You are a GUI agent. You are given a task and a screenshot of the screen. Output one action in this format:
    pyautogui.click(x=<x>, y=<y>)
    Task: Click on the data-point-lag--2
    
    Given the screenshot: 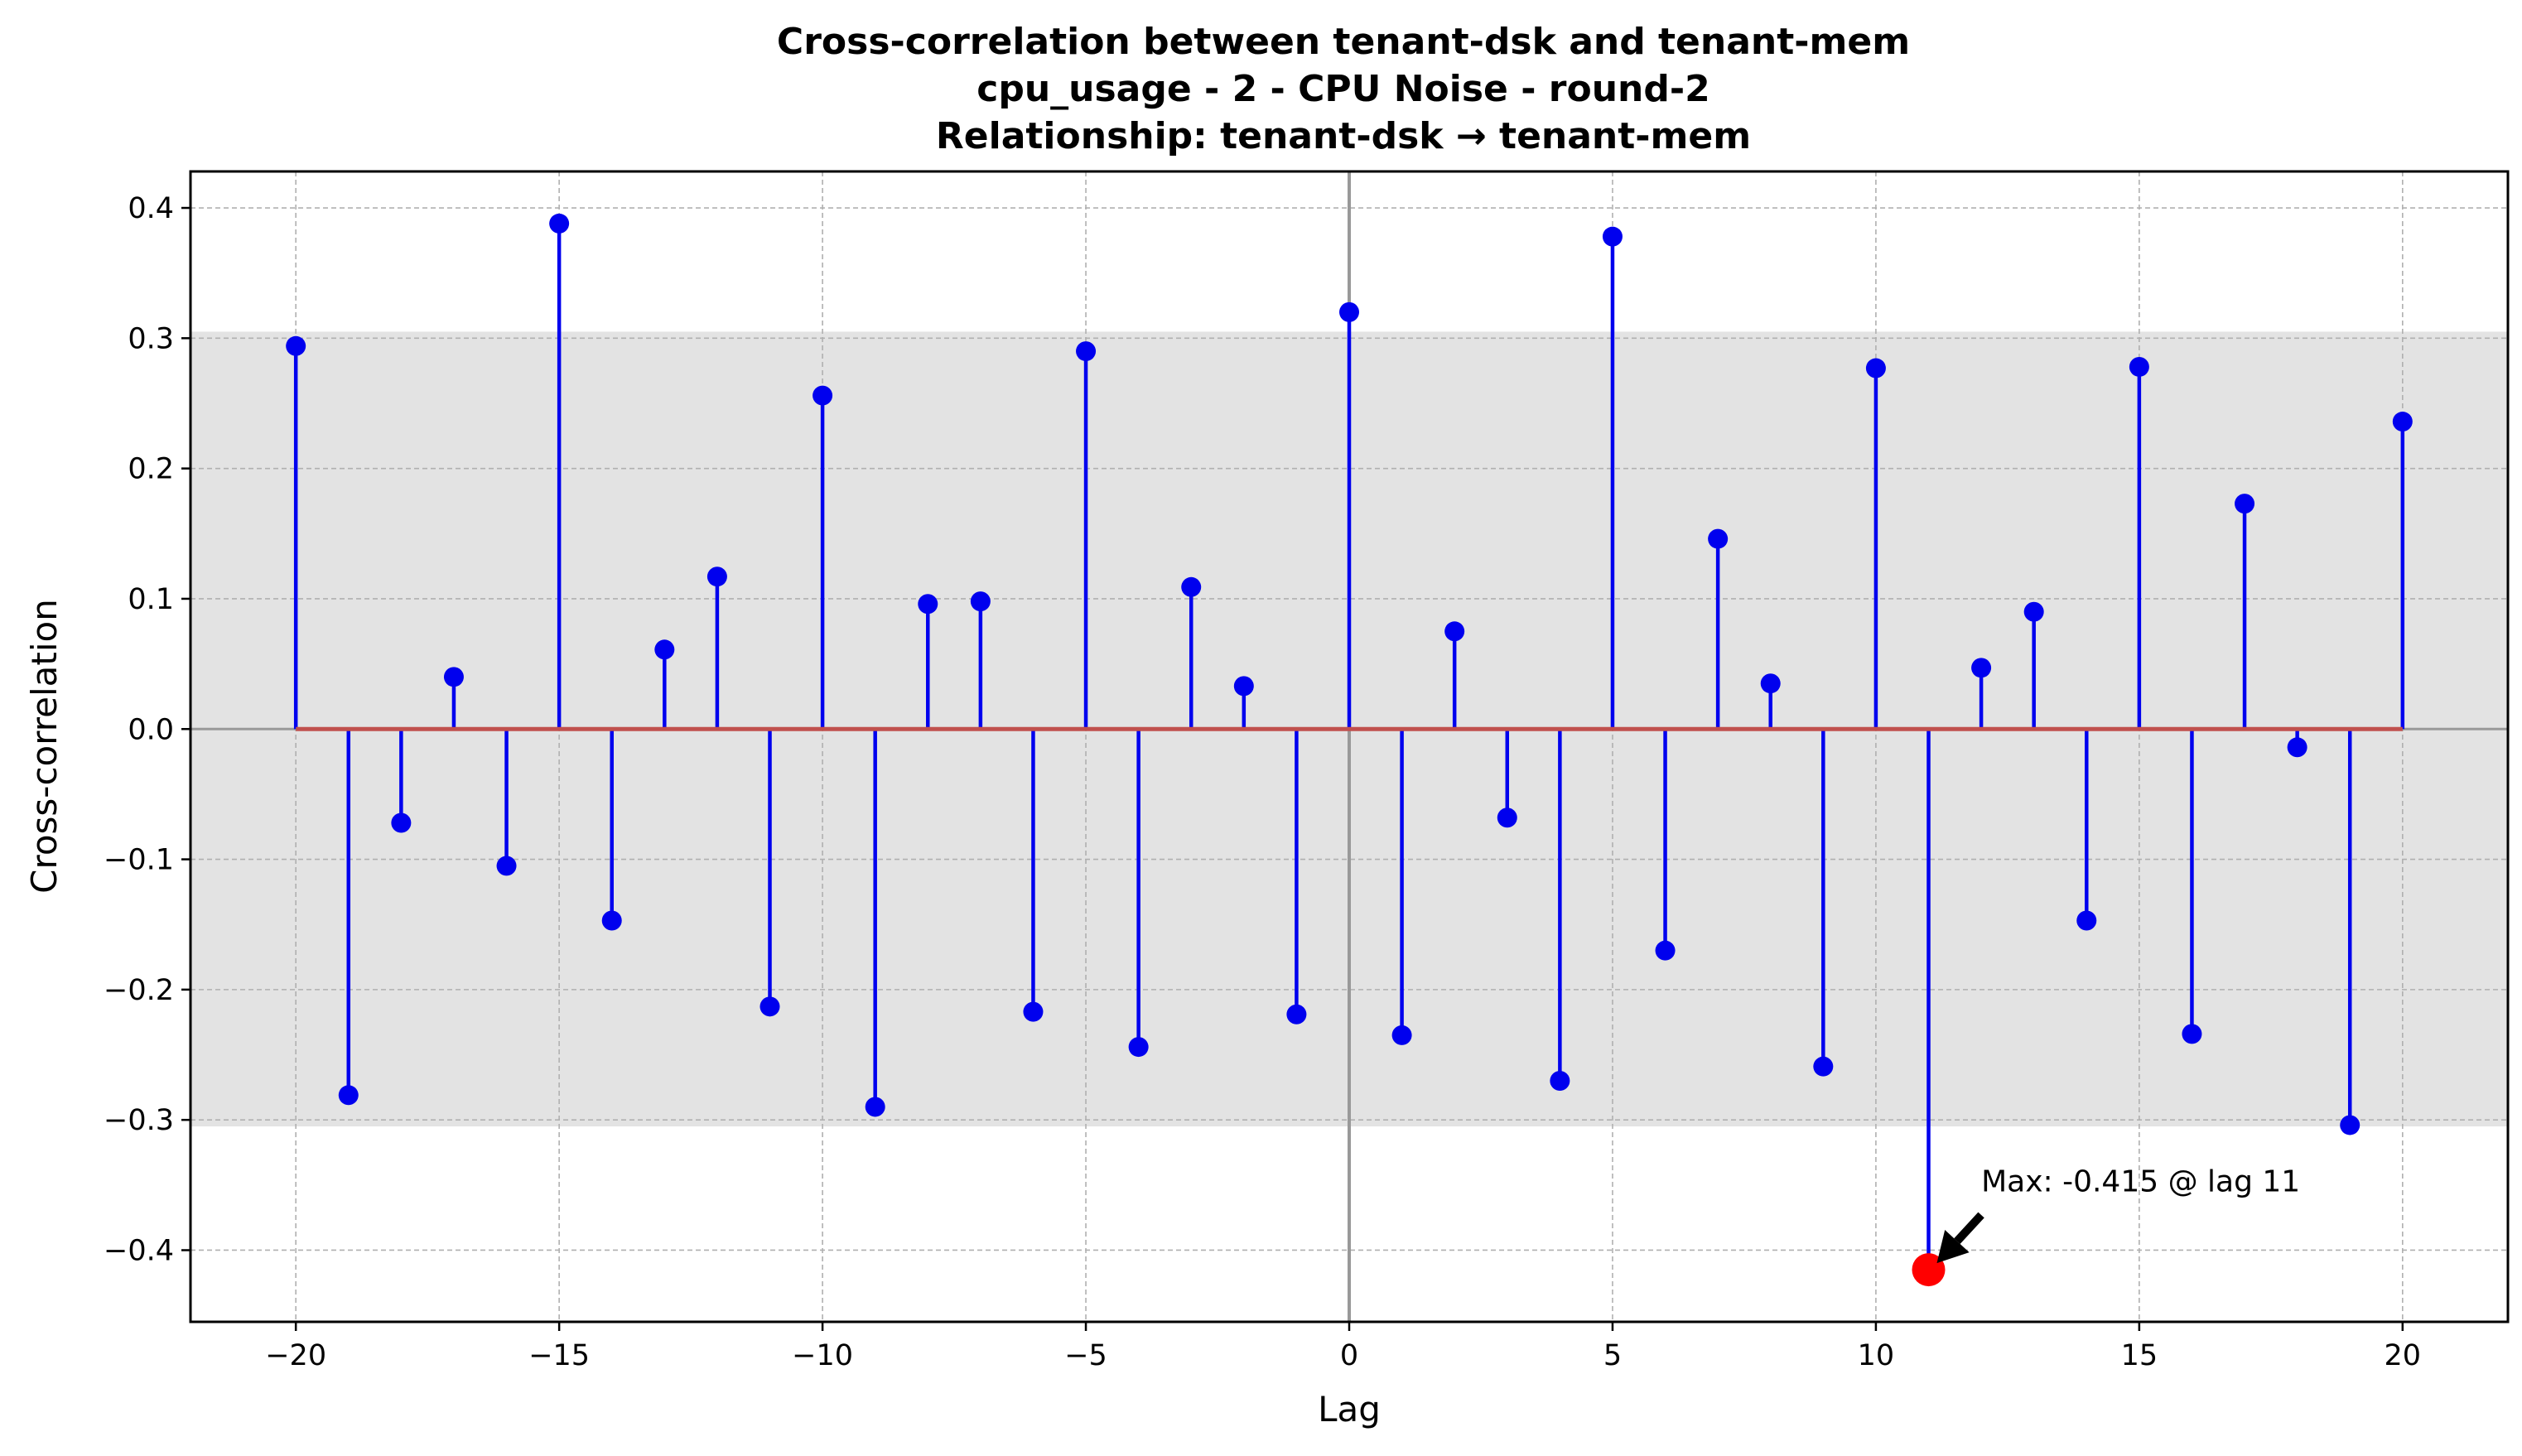 What is the action you would take?
    pyautogui.click(x=1243, y=686)
    